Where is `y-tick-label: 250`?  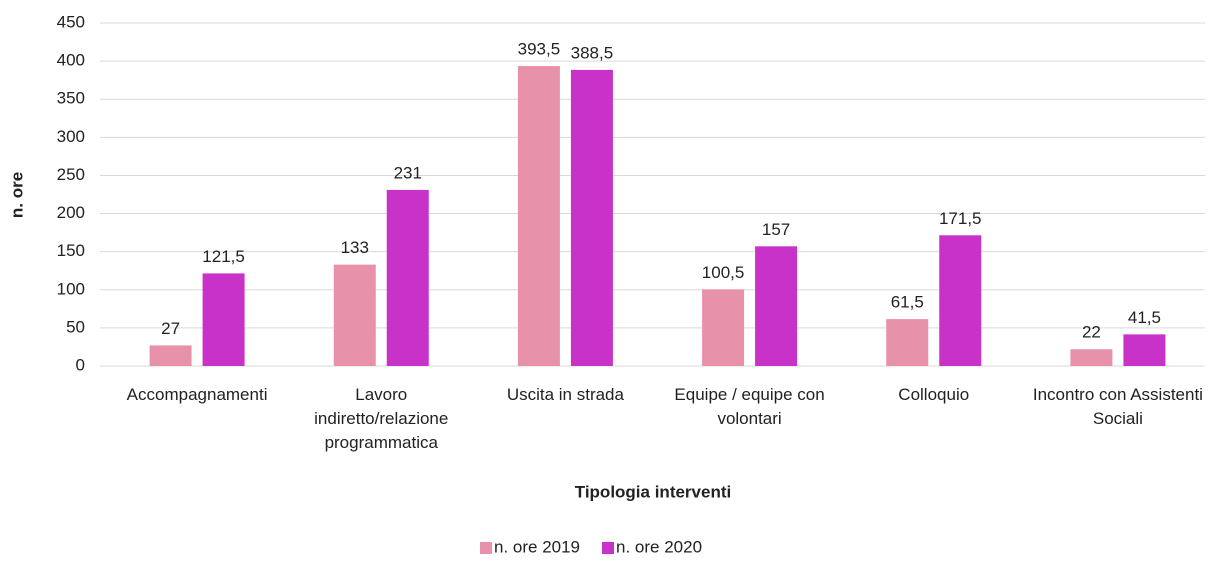 y-tick-label: 250 is located at coordinates (71, 174).